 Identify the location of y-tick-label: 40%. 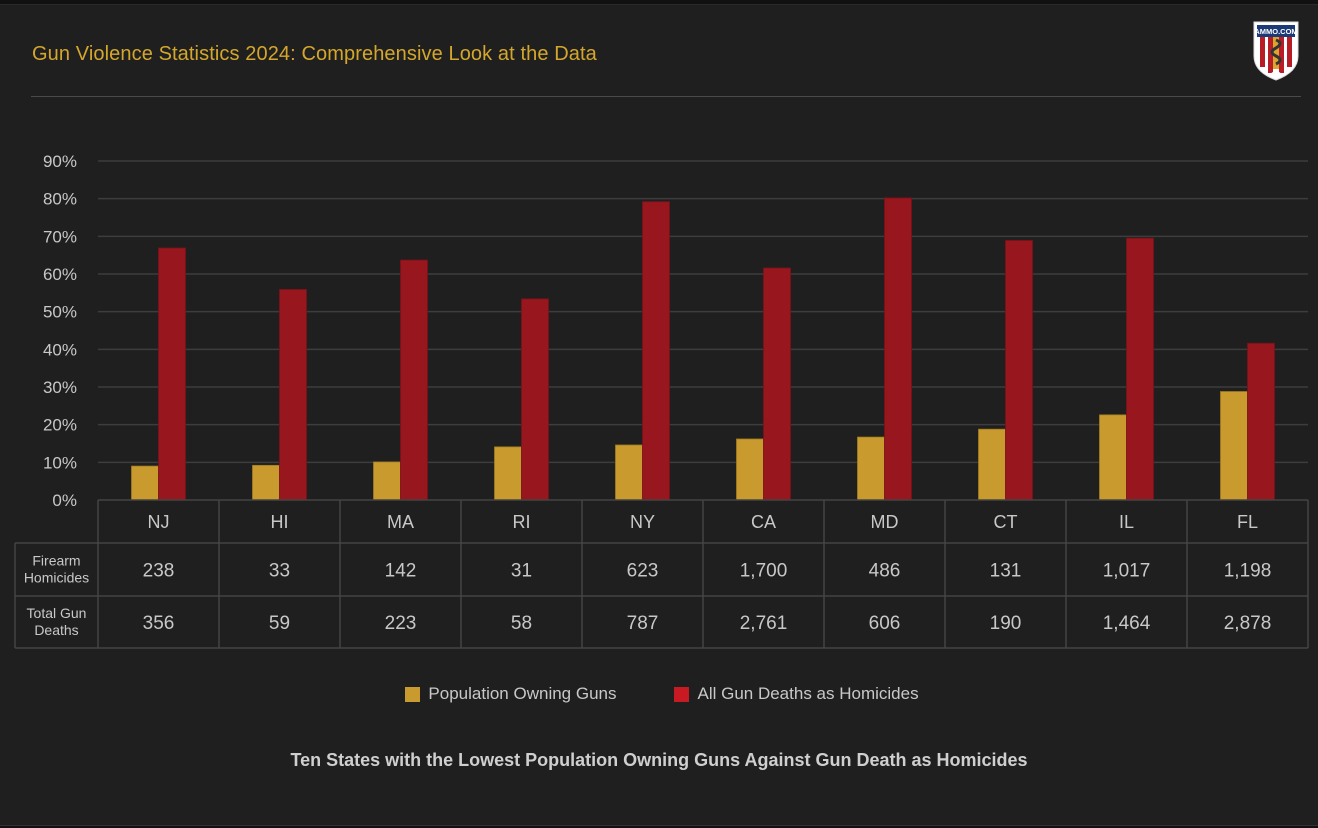
(60, 349).